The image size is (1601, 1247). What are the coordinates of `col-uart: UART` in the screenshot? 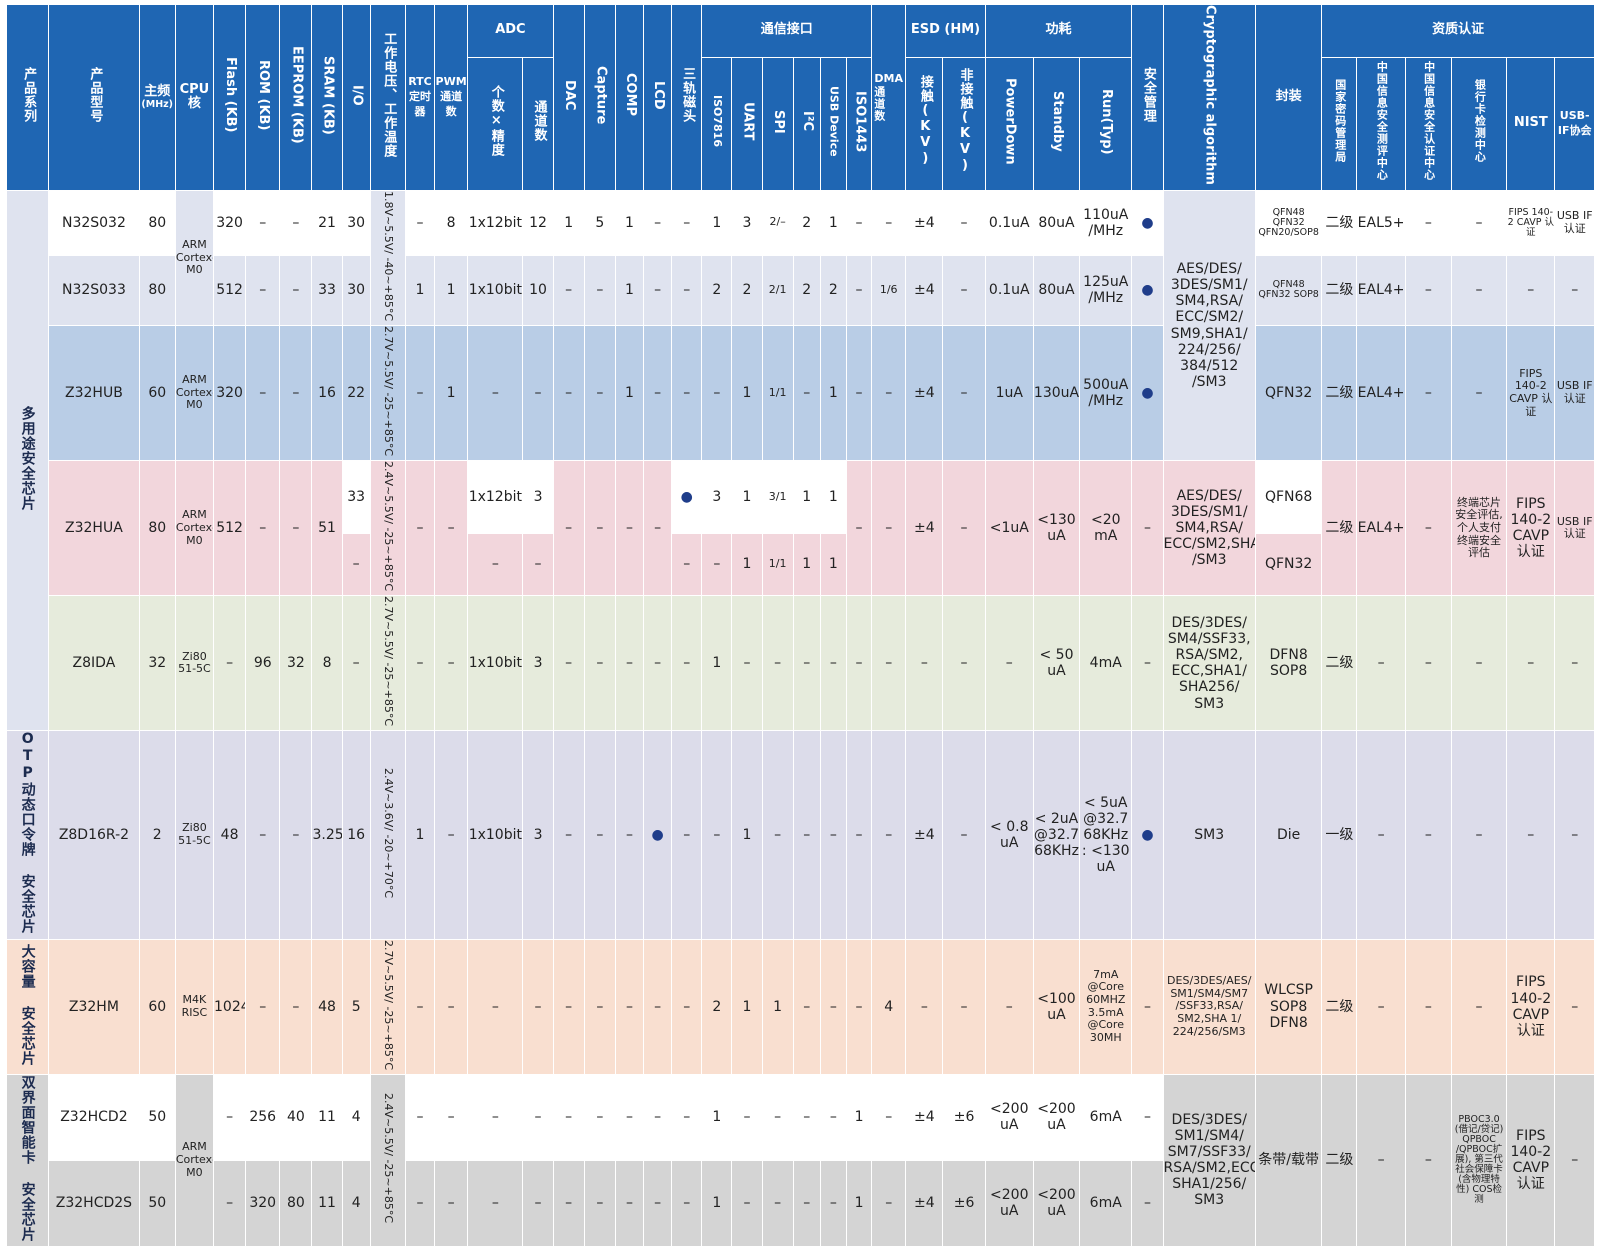 It's located at (747, 123).